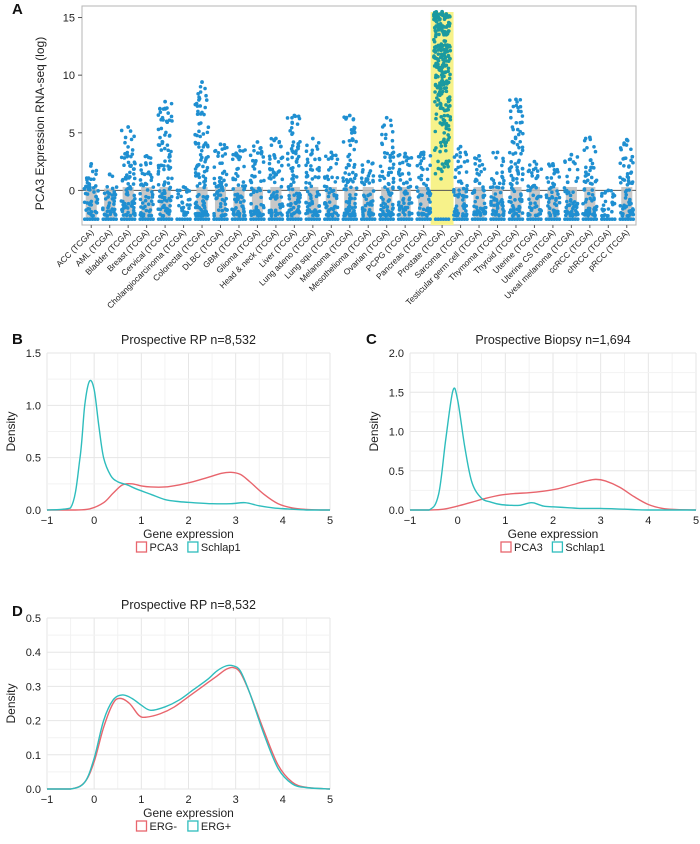 This screenshot has width=700, height=844. Describe the element at coordinates (33, 653) in the screenshot. I see `y-tick-label: 0.4` at that location.